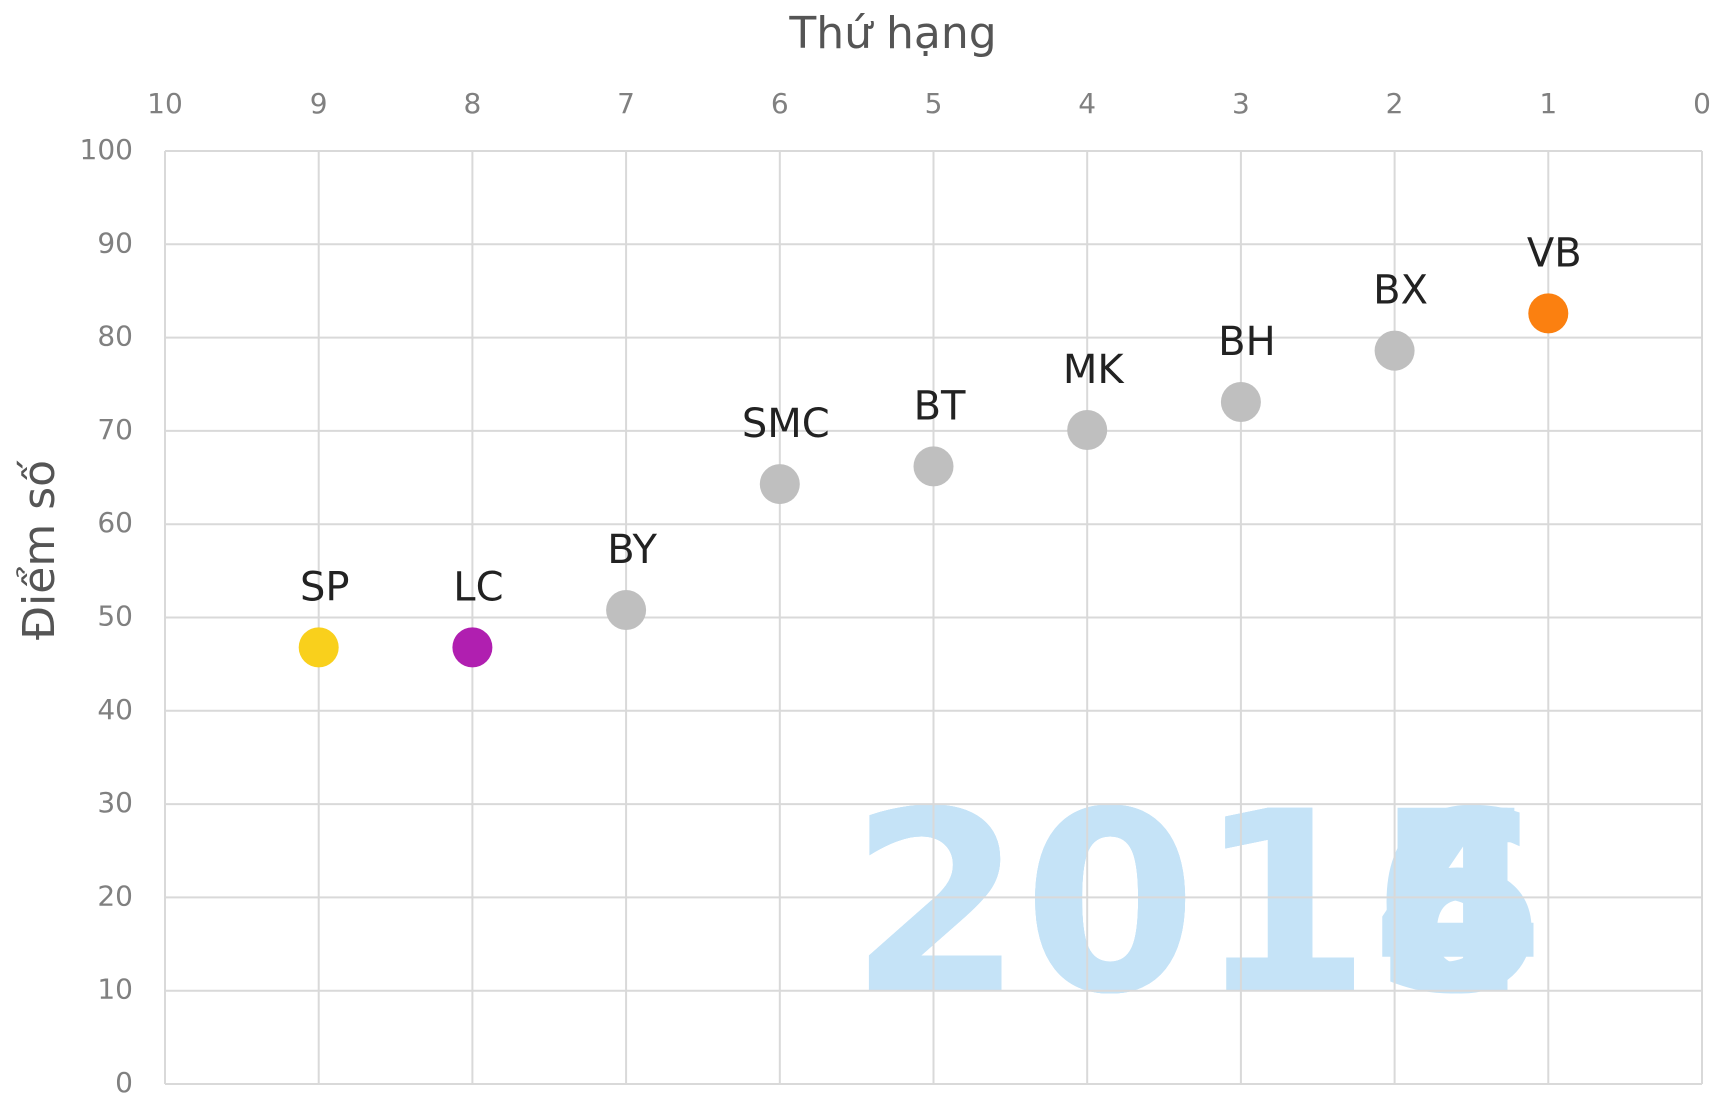 This screenshot has width=1716, height=1103. What do you see at coordinates (1548, 103) in the screenshot?
I see `x-tick-label: 1` at bounding box center [1548, 103].